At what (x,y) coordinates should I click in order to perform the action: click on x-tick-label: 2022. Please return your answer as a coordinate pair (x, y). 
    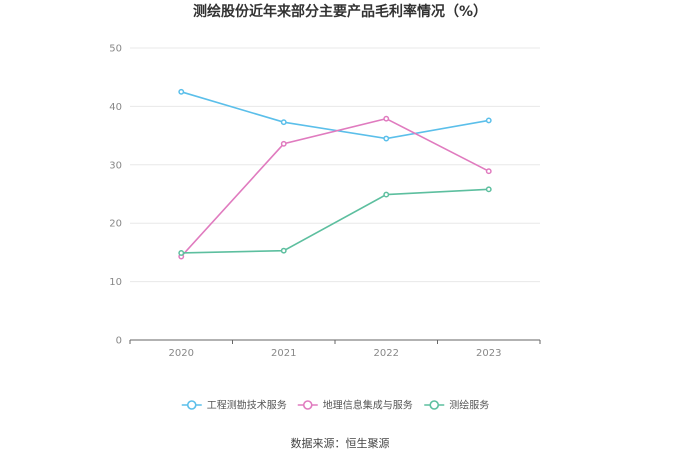
    Looking at the image, I should click on (386, 353).